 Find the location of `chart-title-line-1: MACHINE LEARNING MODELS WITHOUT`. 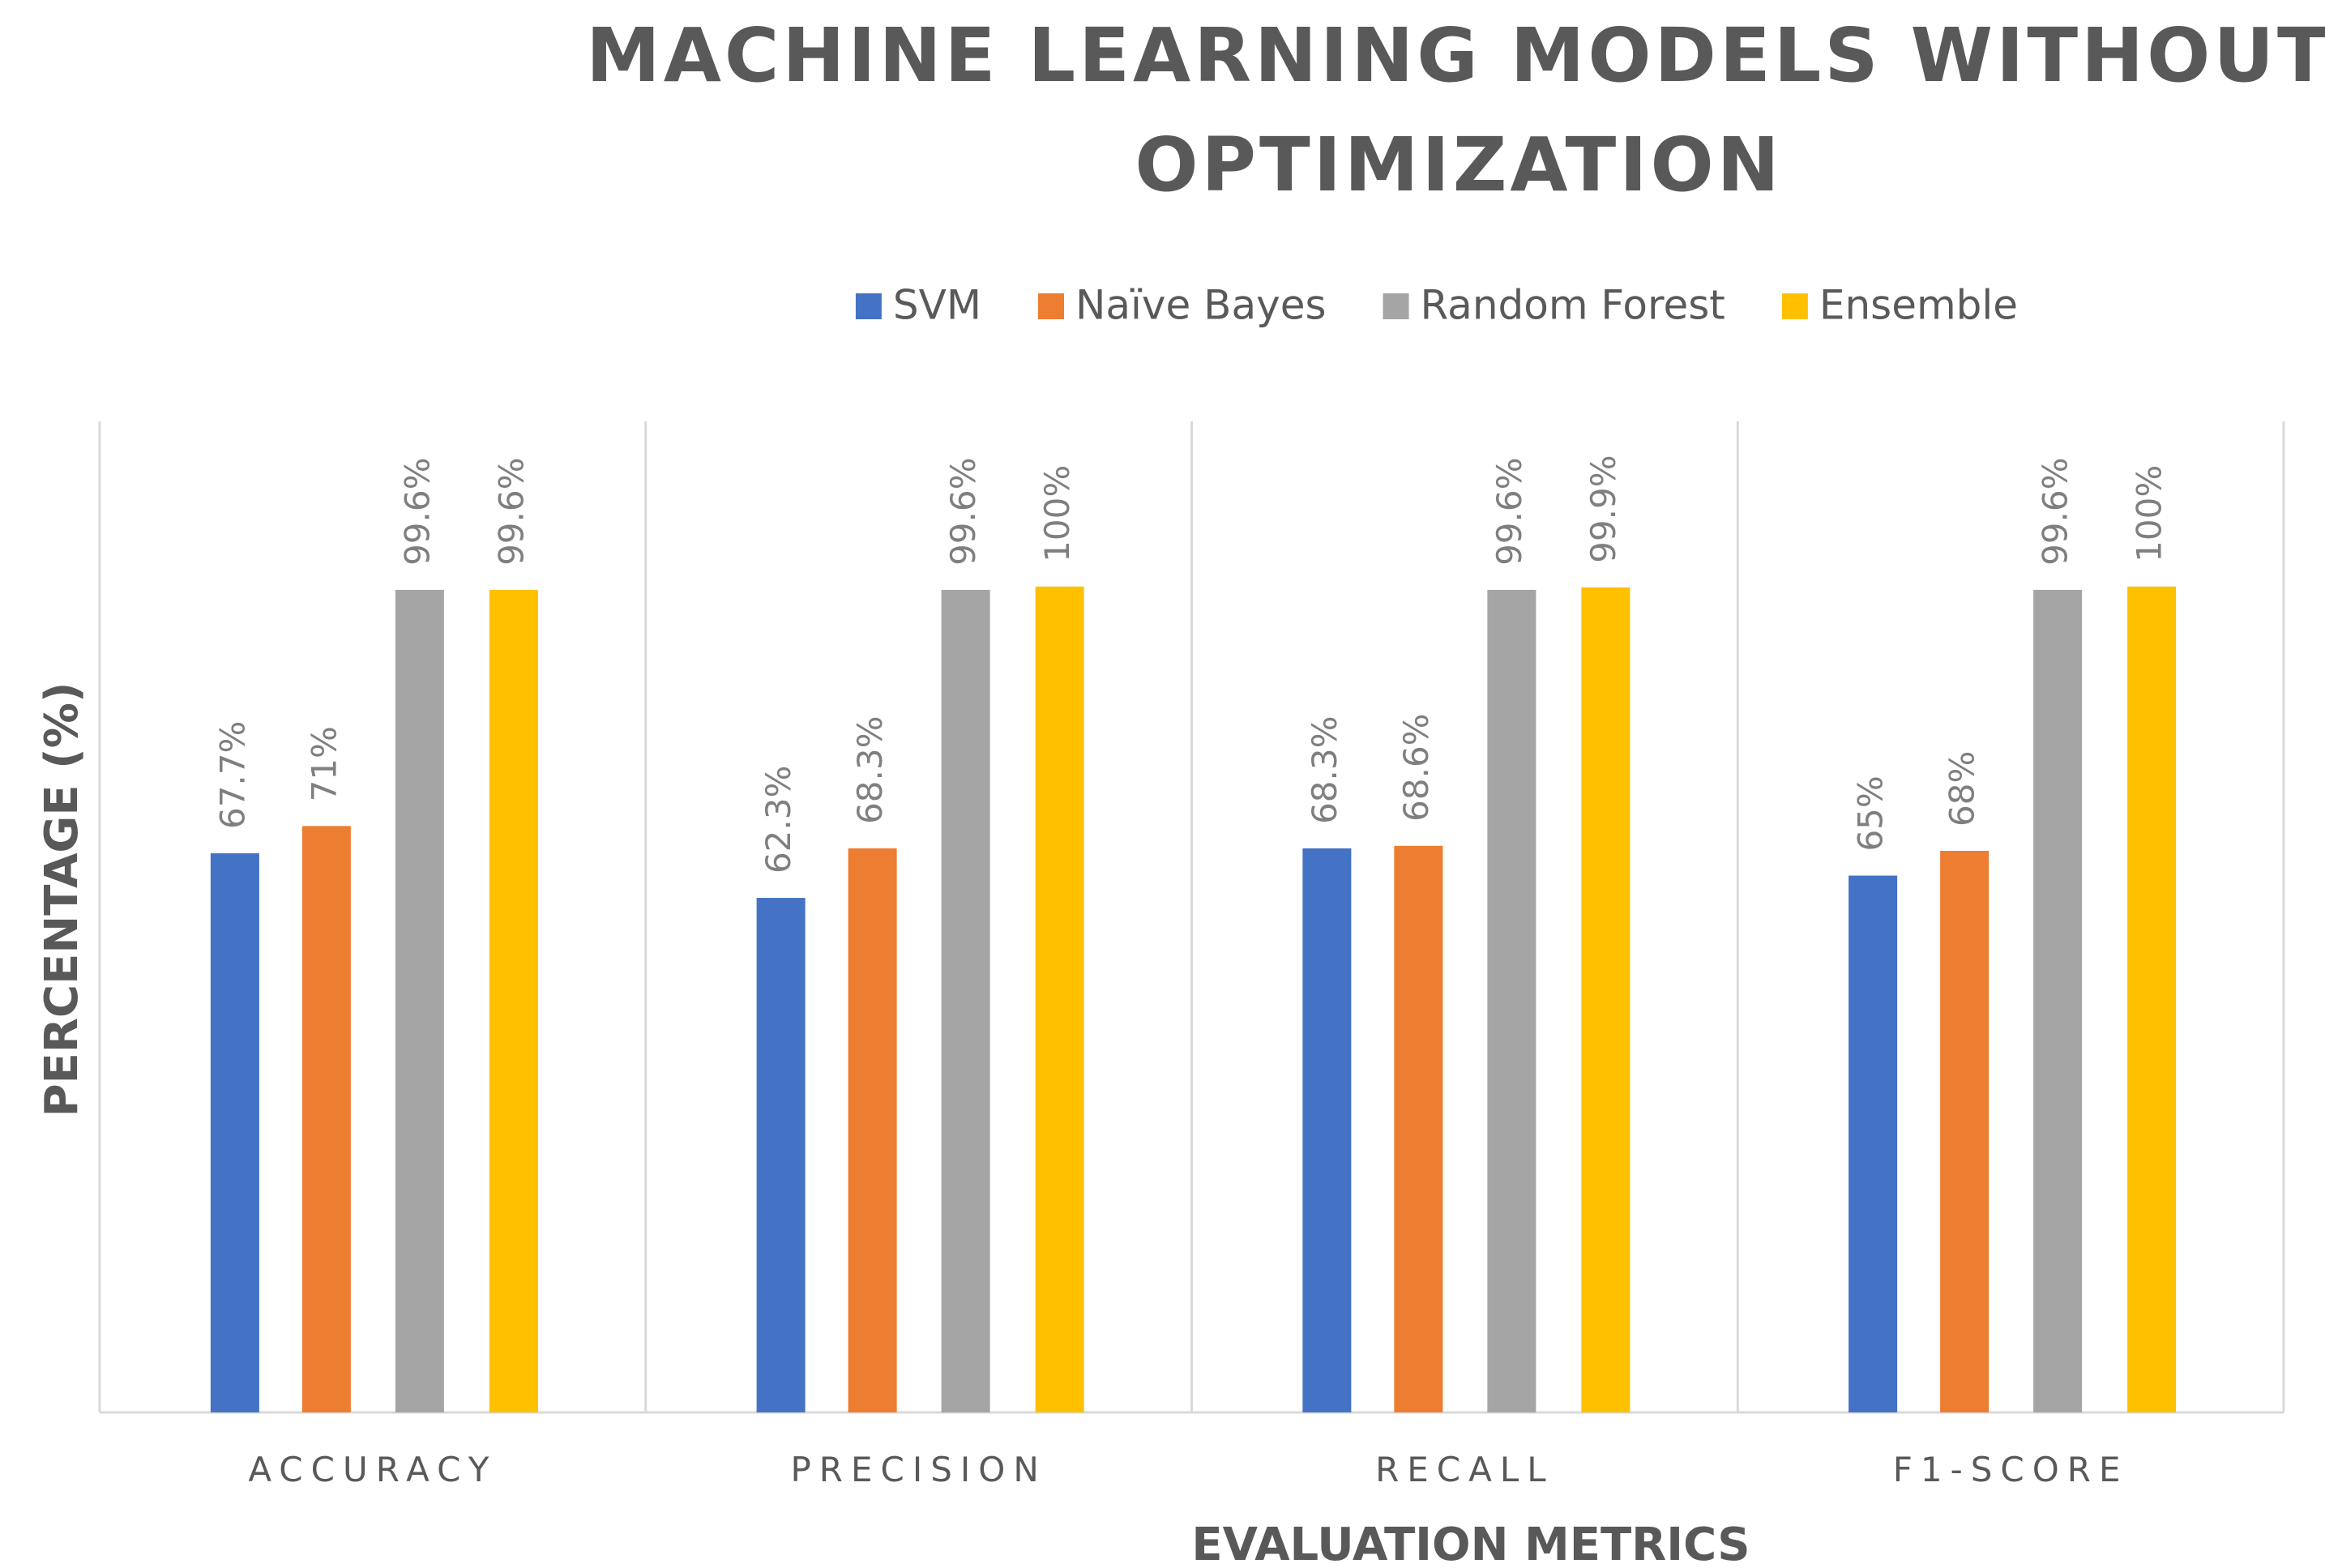

chart-title-line-1: MACHINE LEARNING MODELS WITHOUT is located at coordinates (1455, 56).